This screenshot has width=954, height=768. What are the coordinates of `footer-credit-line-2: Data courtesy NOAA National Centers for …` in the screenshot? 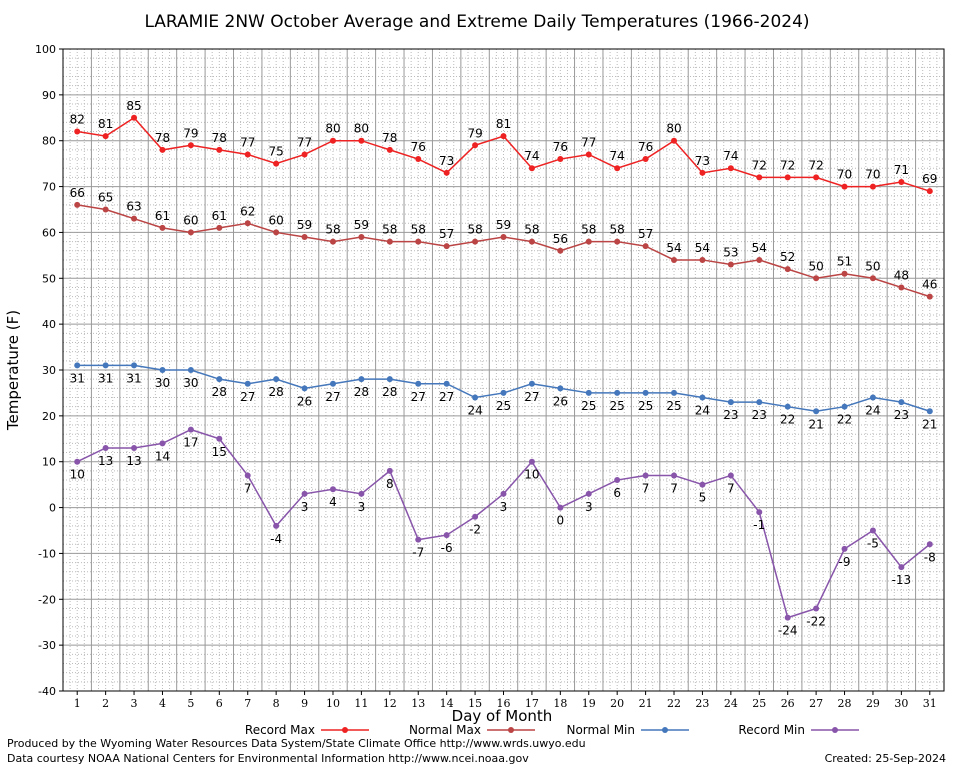 It's located at (268, 758).